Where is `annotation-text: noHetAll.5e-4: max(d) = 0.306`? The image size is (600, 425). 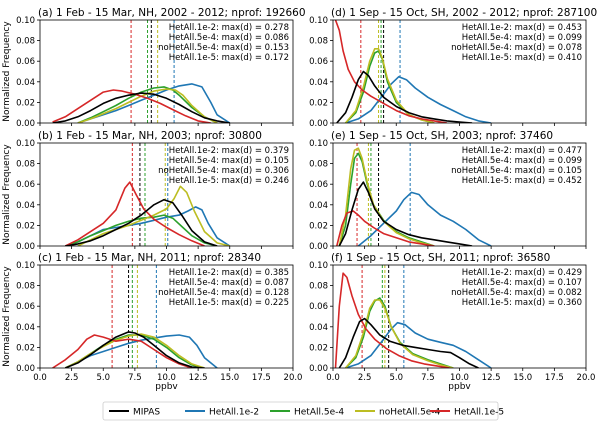 annotation-text: noHetAll.5e-4: max(d) = 0.306 is located at coordinates (223, 171).